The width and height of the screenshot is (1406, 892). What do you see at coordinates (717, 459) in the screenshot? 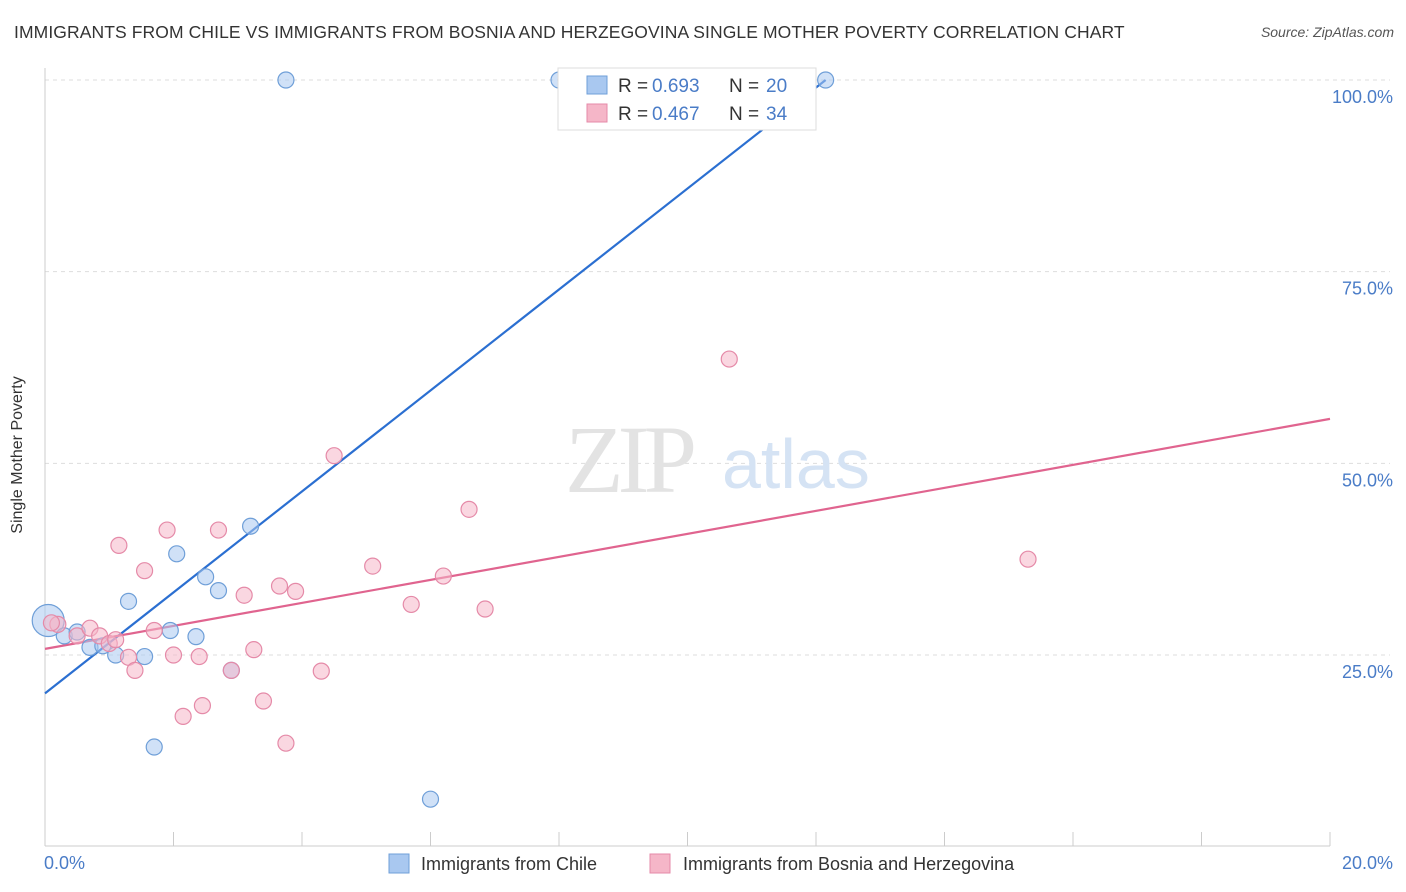
I see `watermark: ZIP atlas` at bounding box center [717, 459].